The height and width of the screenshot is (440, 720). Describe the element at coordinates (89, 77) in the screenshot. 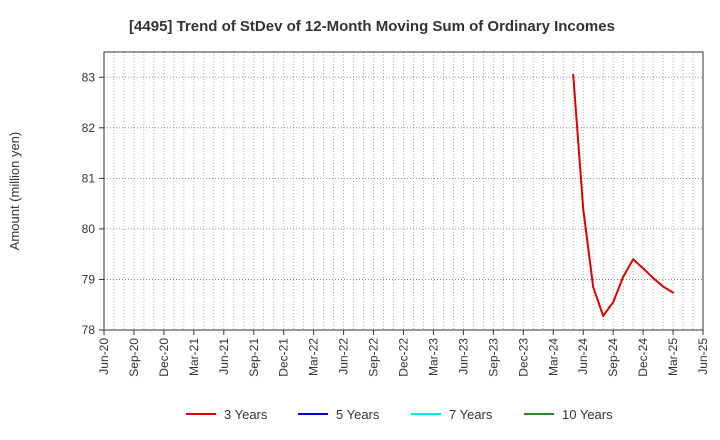

I see `y-tick-label: 83` at that location.